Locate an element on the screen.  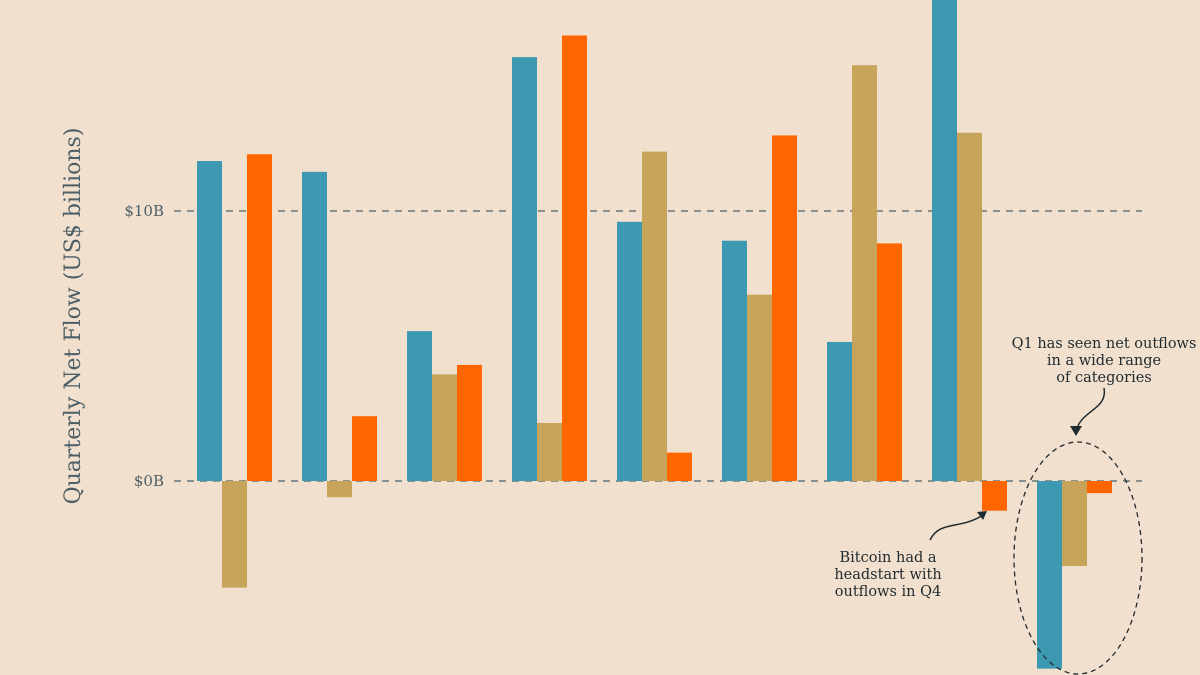
annotation-text: headstart with is located at coordinates (887, 575).